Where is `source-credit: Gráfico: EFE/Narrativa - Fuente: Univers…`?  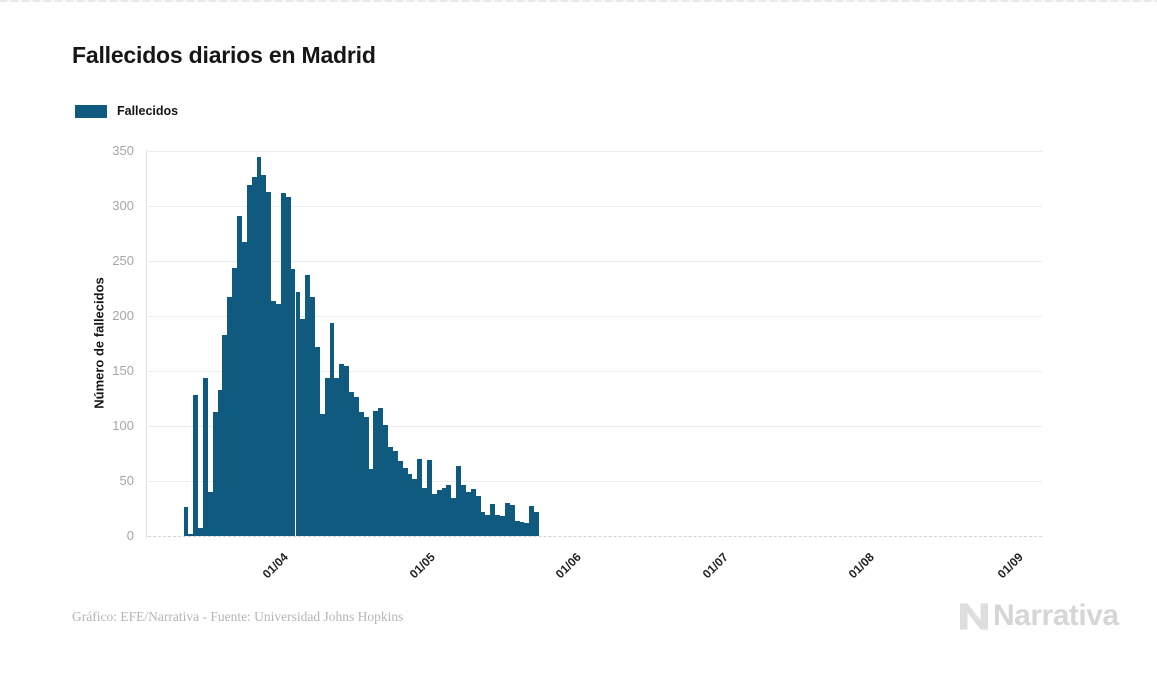
source-credit: Gráfico: EFE/Narrativa - Fuente: Univers… is located at coordinates (238, 616).